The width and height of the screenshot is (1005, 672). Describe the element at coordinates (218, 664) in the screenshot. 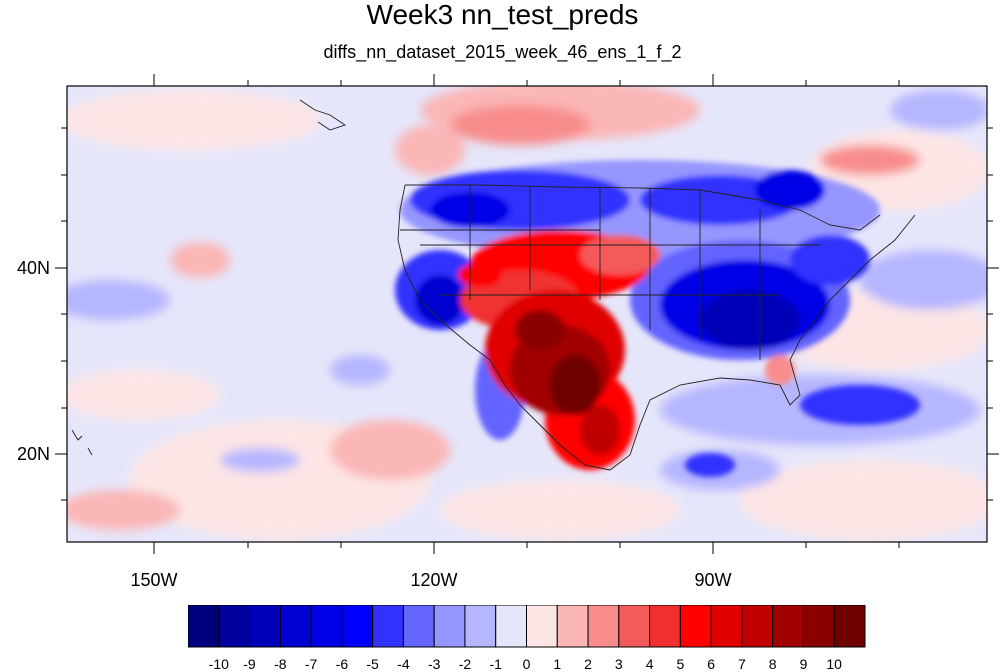

I see `colorbar-label: -10` at that location.